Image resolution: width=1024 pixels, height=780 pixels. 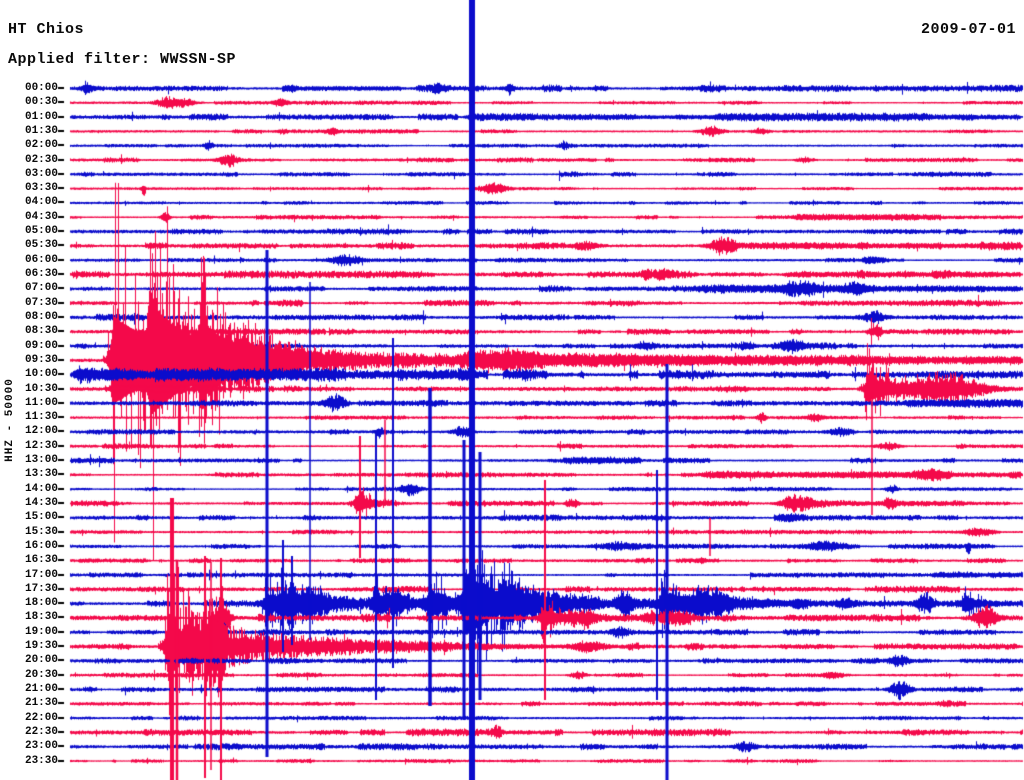 I want to click on time-label: 08:00, so click(x=41, y=316).